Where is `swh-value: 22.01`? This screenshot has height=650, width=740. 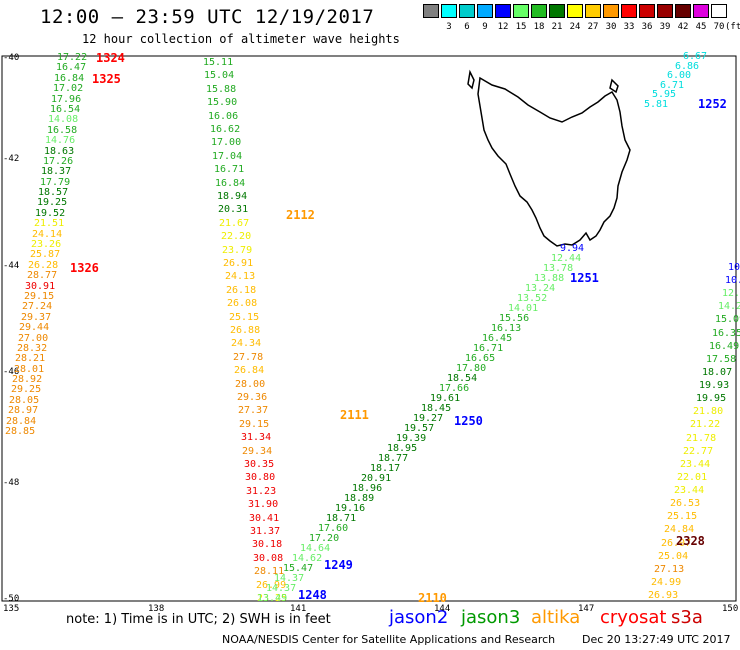 swh-value: 22.01 is located at coordinates (692, 477).